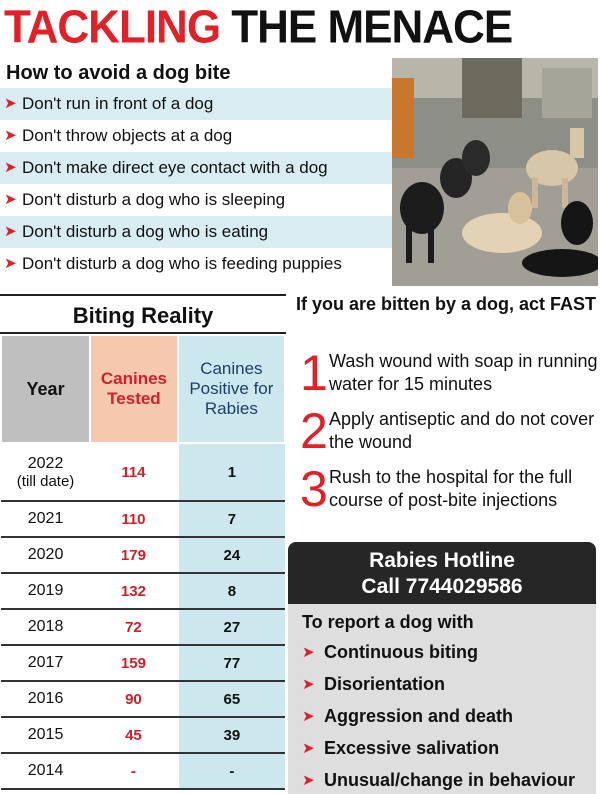 This screenshot has height=794, width=600. I want to click on table-row: 2022 (till date) 114 1, so click(143, 472).